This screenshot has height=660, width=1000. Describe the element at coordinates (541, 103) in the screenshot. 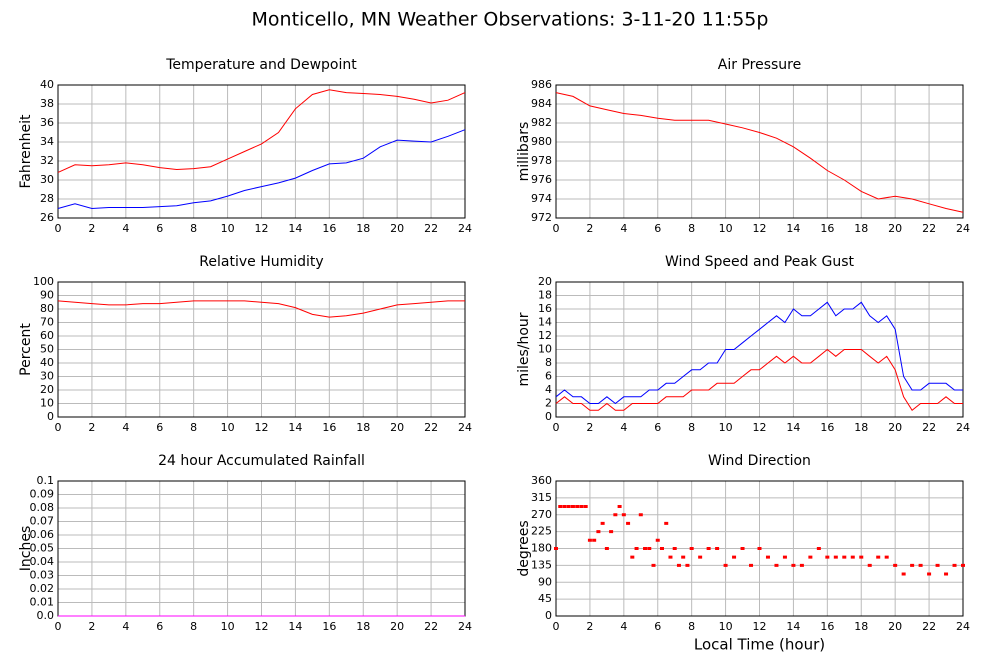

I see `y-tick-label: 984` at that location.